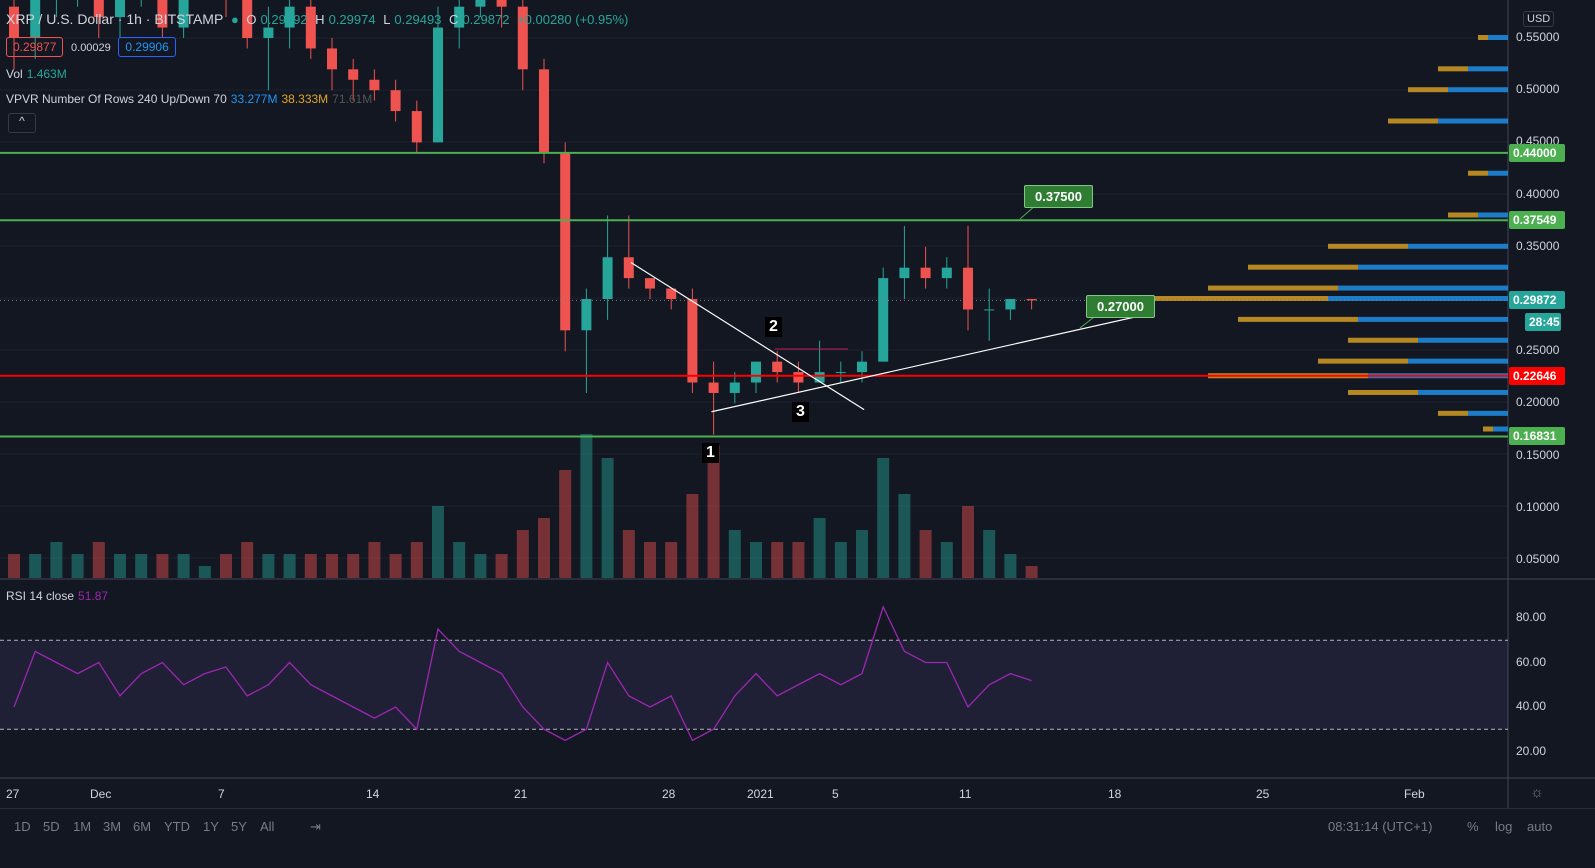 Image resolution: width=1595 pixels, height=868 pixels. Describe the element at coordinates (1058, 196) in the screenshot. I see `price-note-0375: 0.37500` at that location.